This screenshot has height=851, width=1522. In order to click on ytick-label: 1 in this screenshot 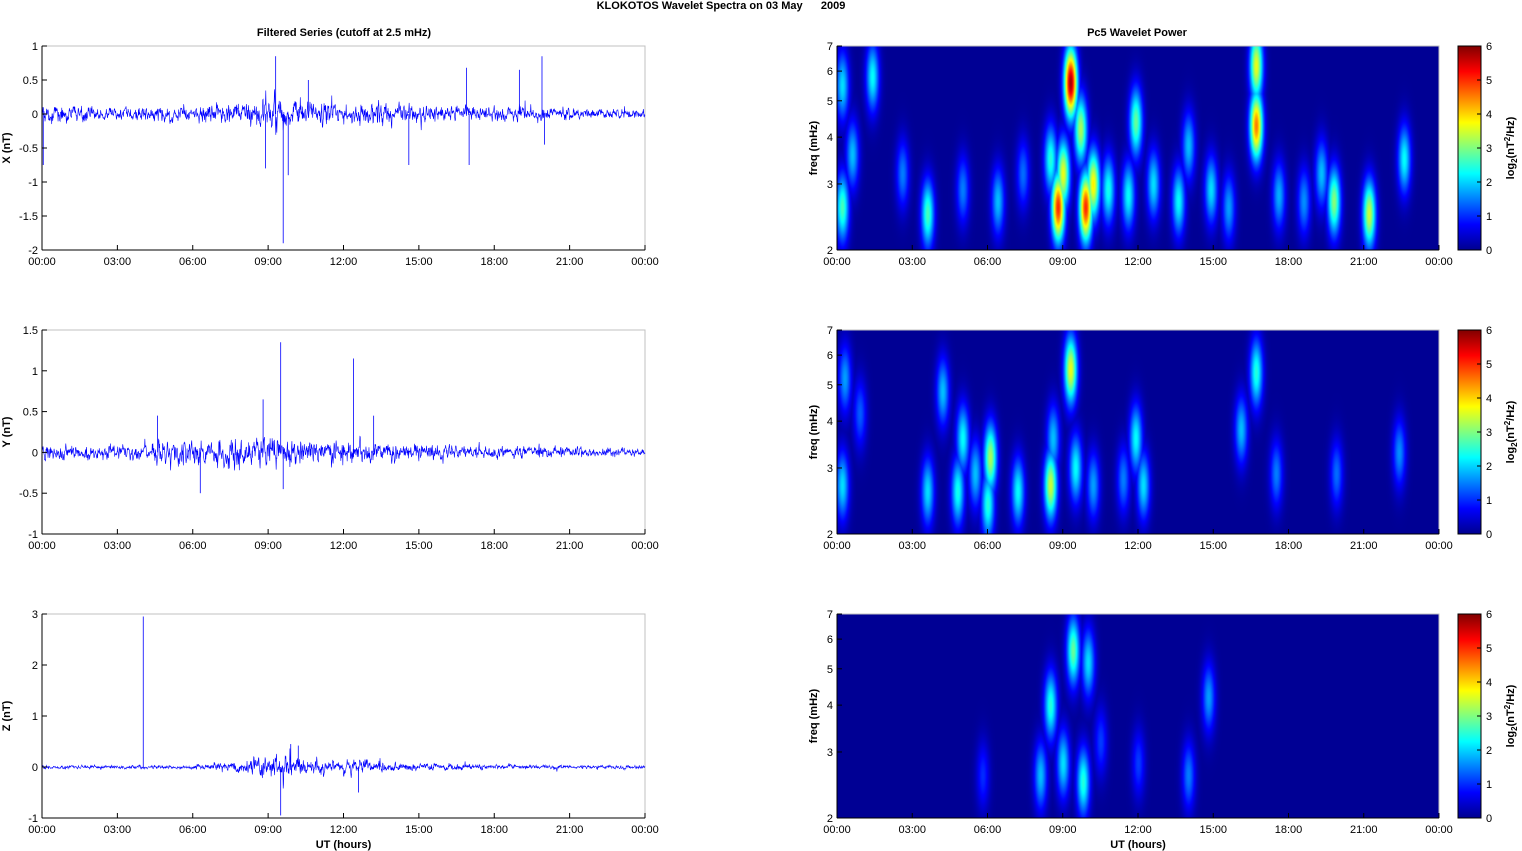, I will do `click(35, 717)`.